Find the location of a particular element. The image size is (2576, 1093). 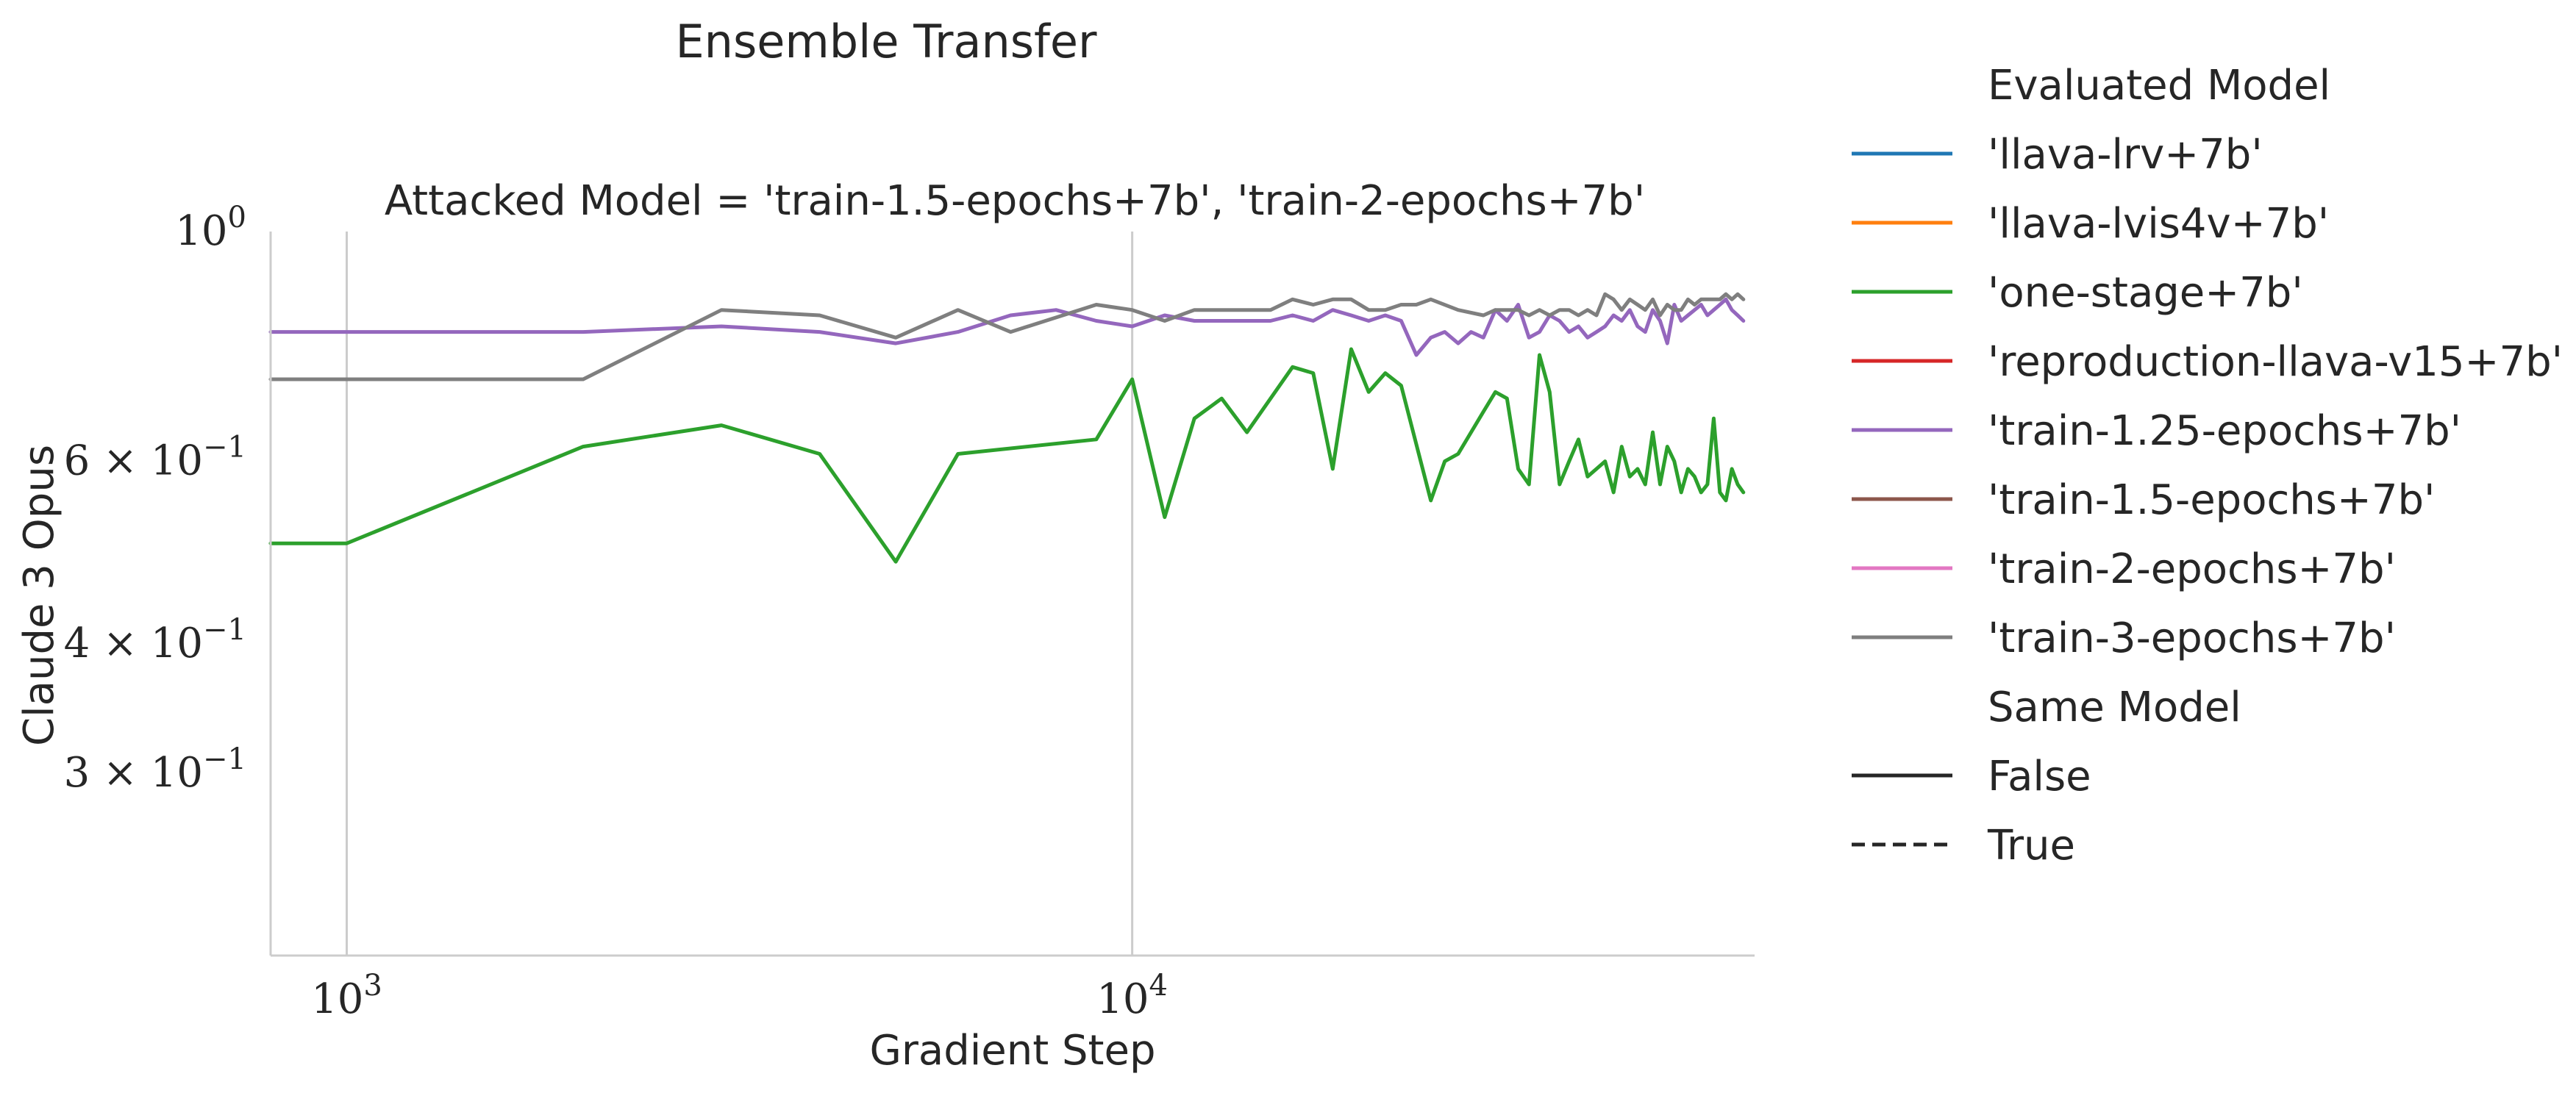

legend-label-6: 'train-2-epochs+7b' is located at coordinates (2192, 569).